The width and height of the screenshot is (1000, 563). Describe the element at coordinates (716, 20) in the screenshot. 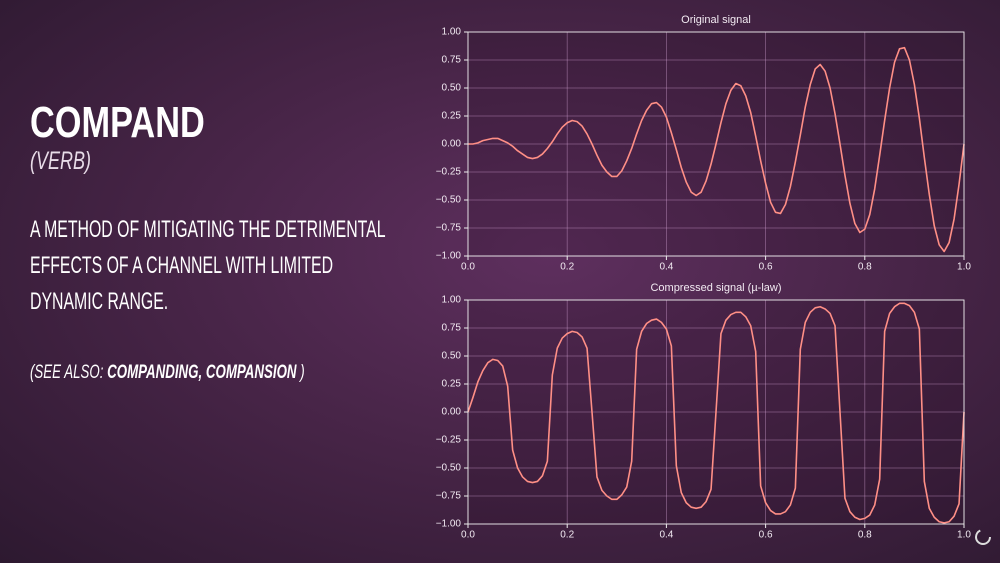

I see `chart-title: Original signal` at that location.